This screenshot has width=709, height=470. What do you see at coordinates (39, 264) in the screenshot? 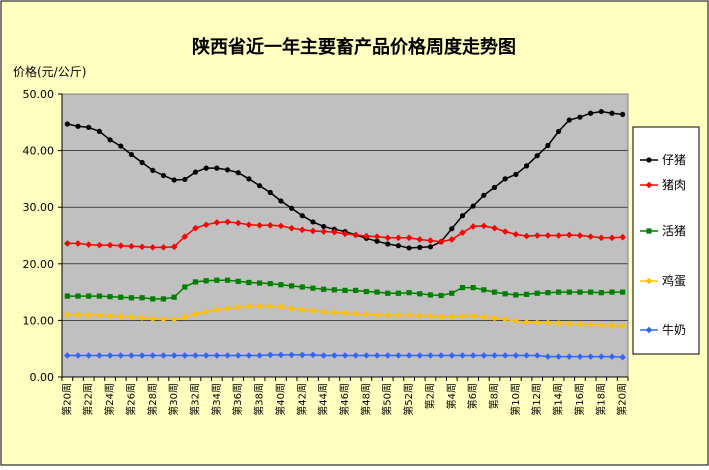
I see `y-tick-label: 20.00` at bounding box center [39, 264].